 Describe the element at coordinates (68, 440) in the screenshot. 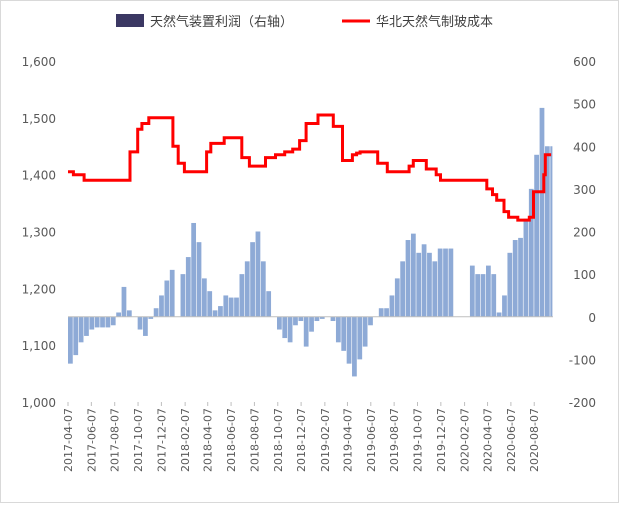

I see `x-axis-tick-label: 2017-04-07` at that location.